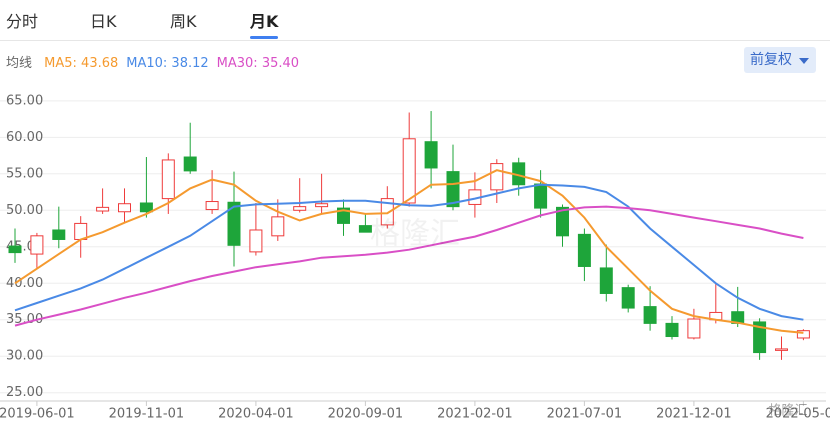  Describe the element at coordinates (585, 414) in the screenshot. I see `x-tick-label: 2021-07-01` at that location.